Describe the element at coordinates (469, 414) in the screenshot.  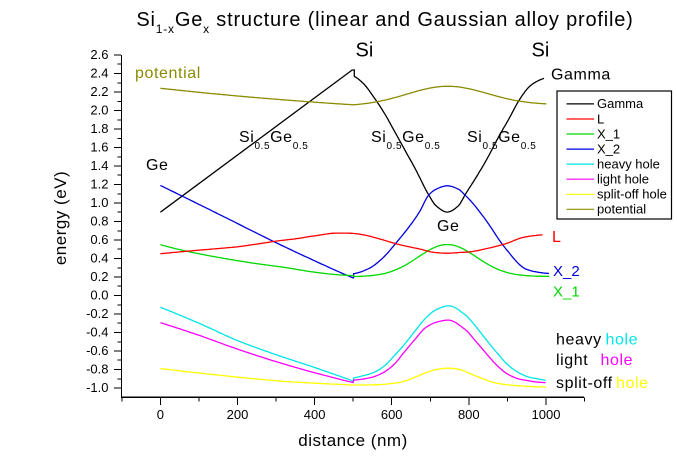
I see `svg-text: 800` at that location.